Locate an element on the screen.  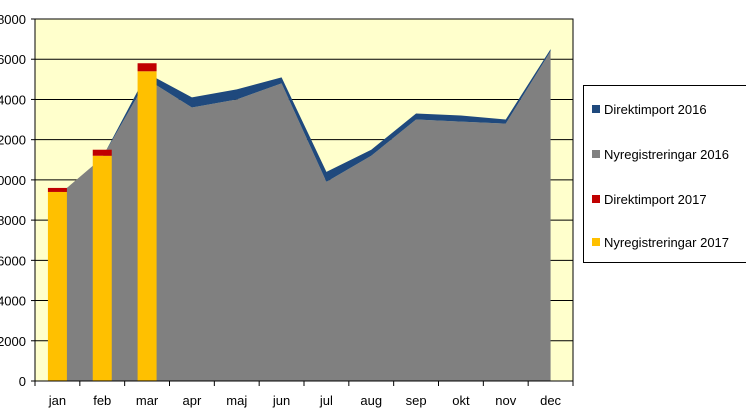
legend-label: Nyregistreringar 2017 is located at coordinates (667, 242).